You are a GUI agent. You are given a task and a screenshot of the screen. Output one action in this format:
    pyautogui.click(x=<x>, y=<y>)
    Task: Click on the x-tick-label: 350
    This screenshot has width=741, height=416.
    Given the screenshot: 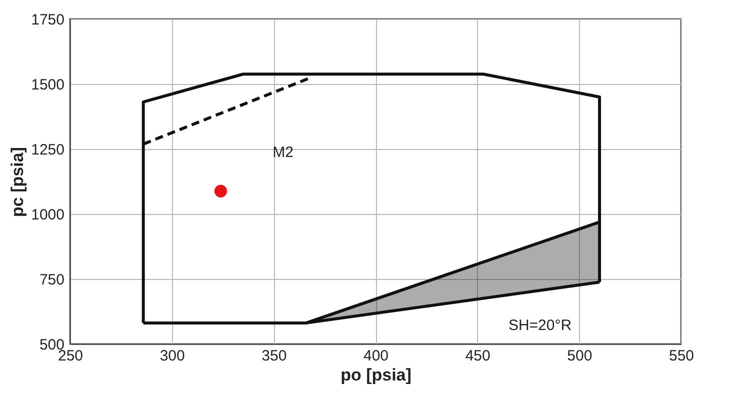 What is the action you would take?
    pyautogui.click(x=274, y=356)
    